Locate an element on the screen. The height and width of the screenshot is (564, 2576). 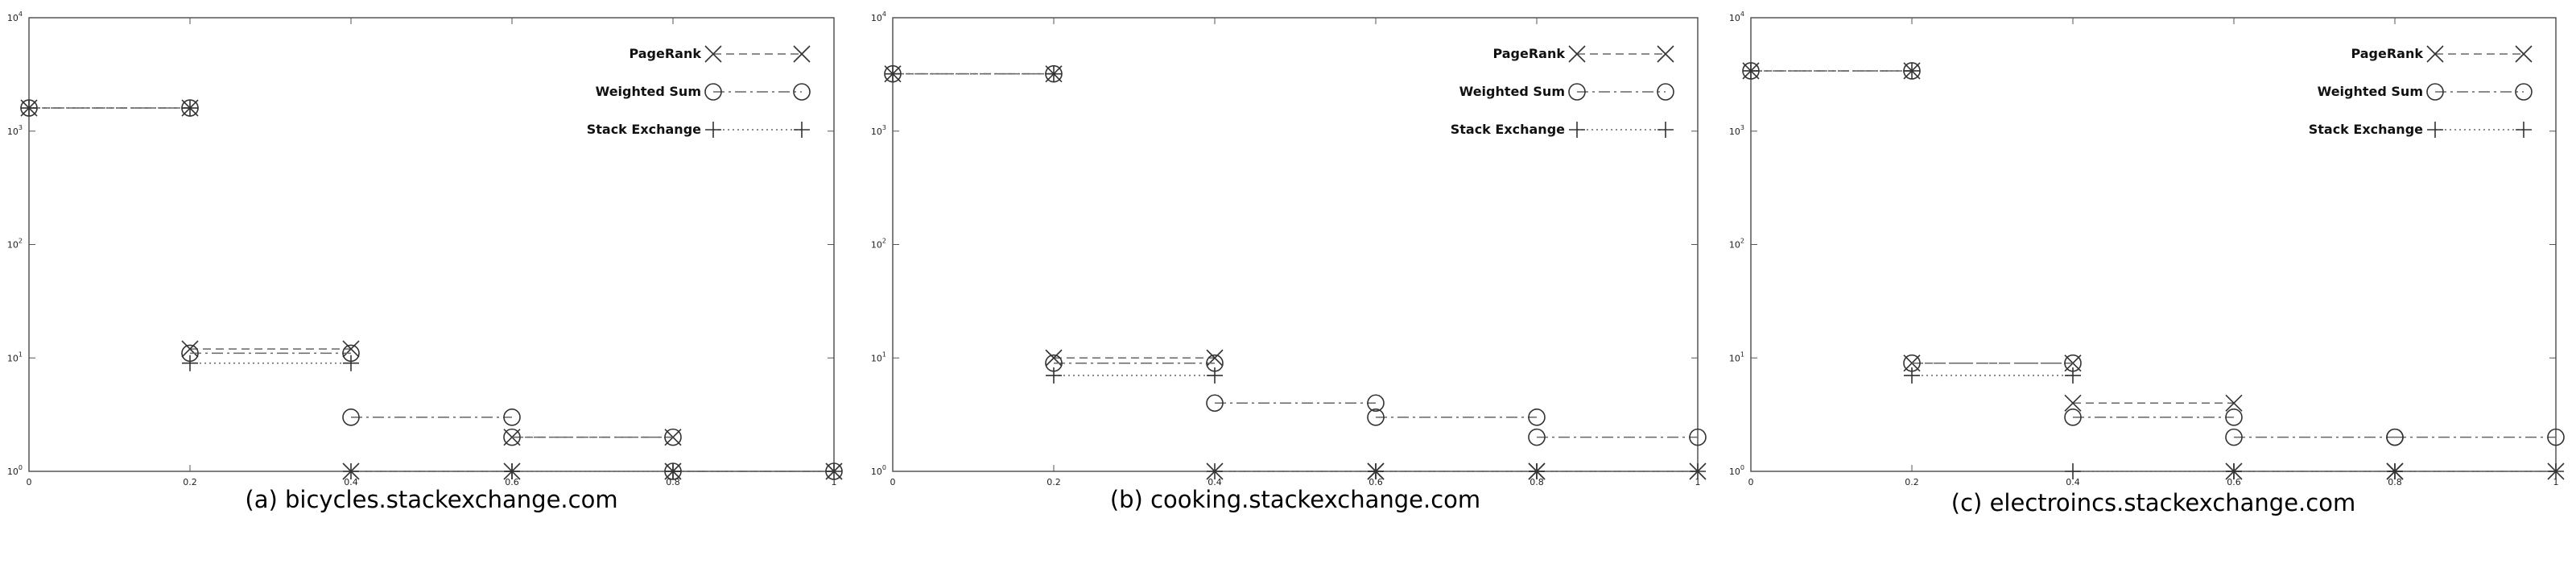
legend-label: Stack Exchange is located at coordinates (644, 129).